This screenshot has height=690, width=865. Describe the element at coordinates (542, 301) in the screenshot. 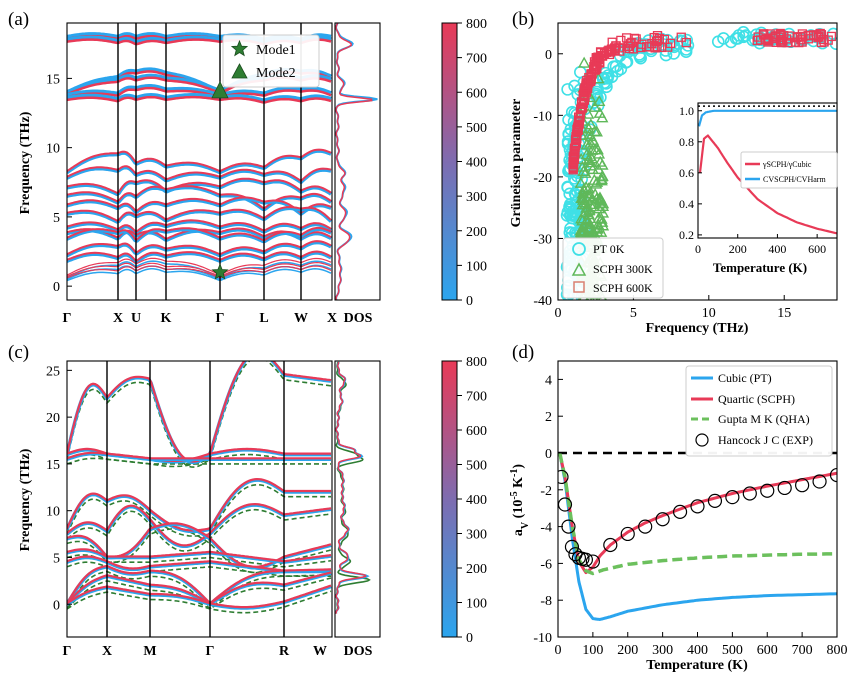

I see `ytick-label: -40` at that location.